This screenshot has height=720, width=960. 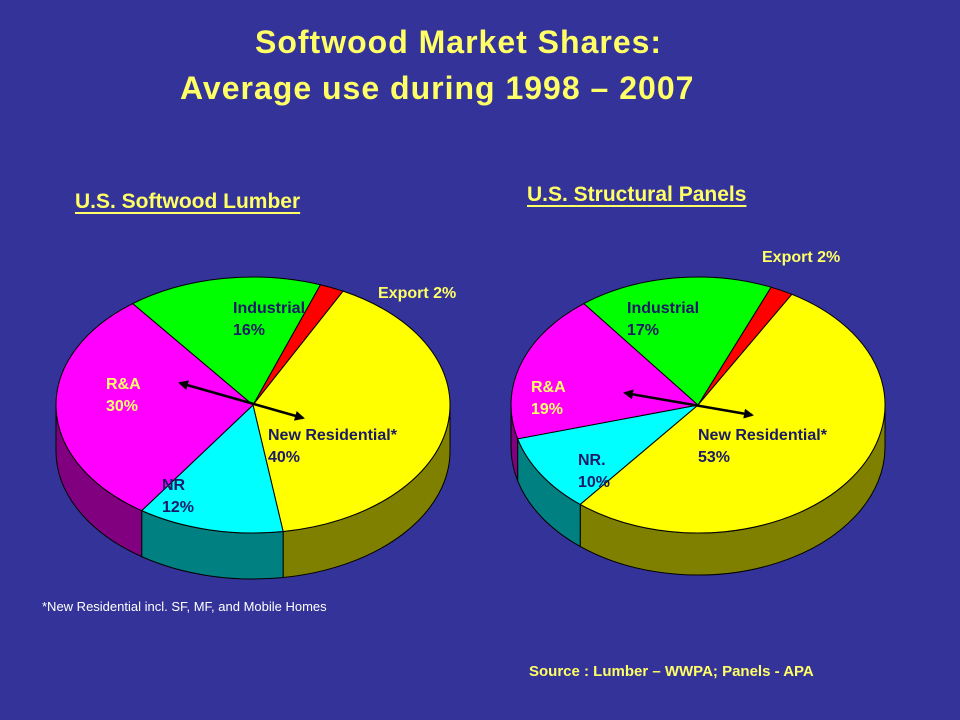 I want to click on slice-label-industrial: Industrial 16%, so click(x=269, y=319).